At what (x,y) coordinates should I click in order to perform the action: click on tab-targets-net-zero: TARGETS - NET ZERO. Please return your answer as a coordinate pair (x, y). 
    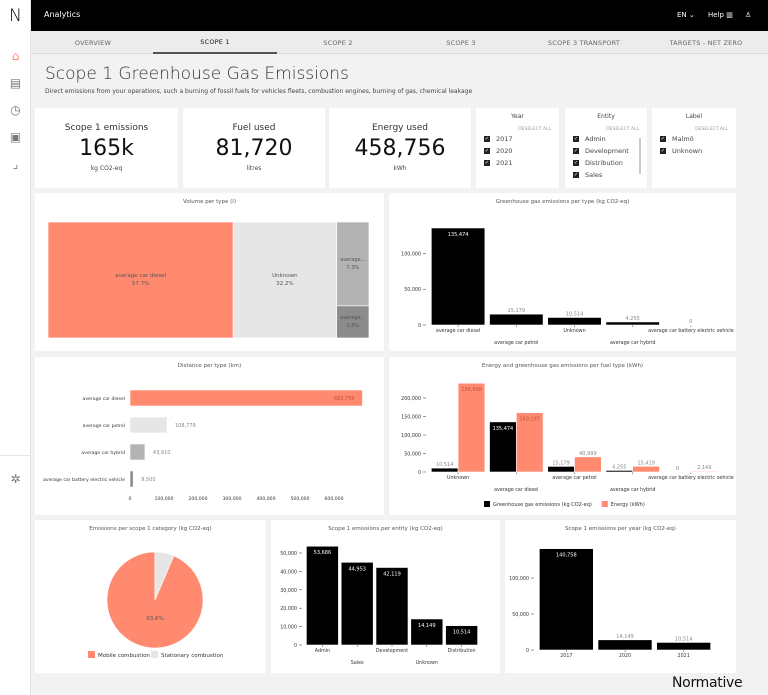
    Looking at the image, I should click on (706, 42).